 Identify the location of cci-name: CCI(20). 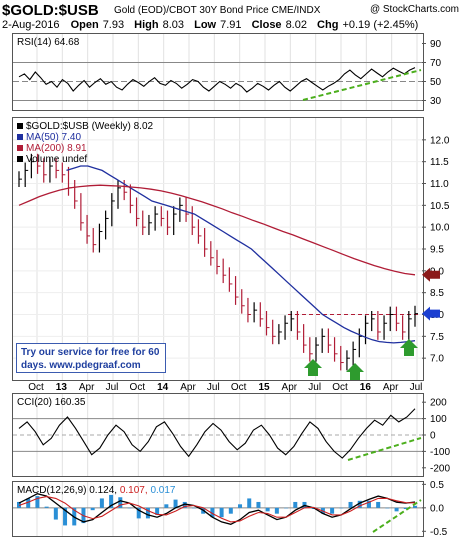
(36, 402).